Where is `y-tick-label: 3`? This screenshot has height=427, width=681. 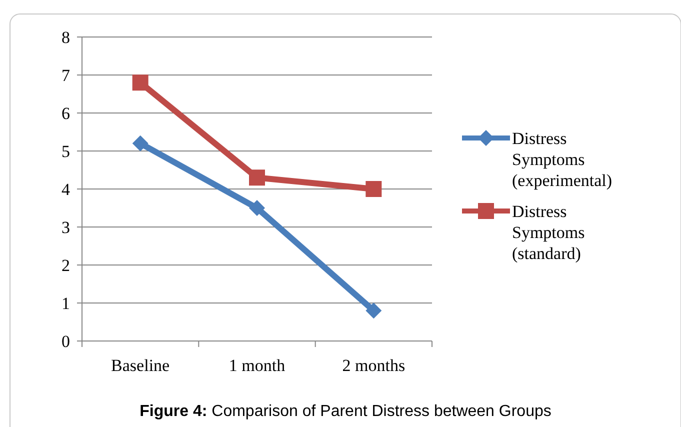
y-tick-label: 3 is located at coordinates (66, 227).